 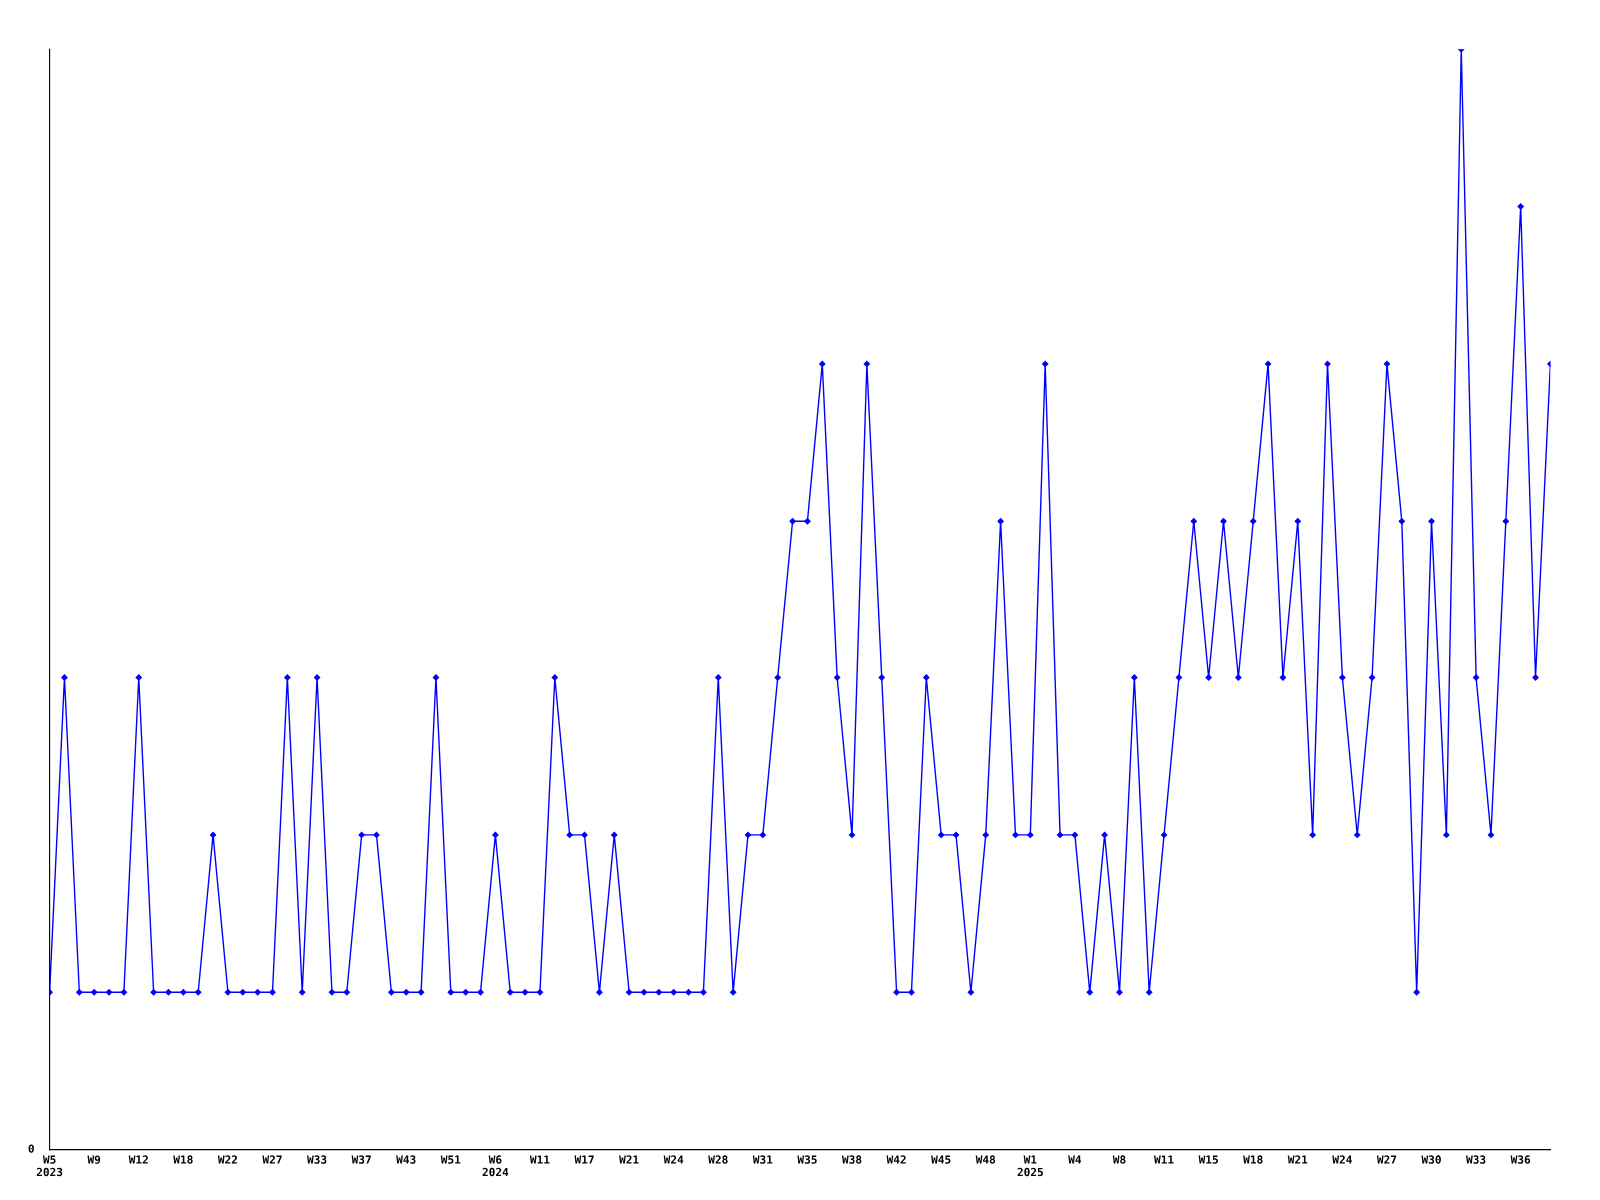 What do you see at coordinates (94, 1159) in the screenshot?
I see `x-tick-label: W9` at bounding box center [94, 1159].